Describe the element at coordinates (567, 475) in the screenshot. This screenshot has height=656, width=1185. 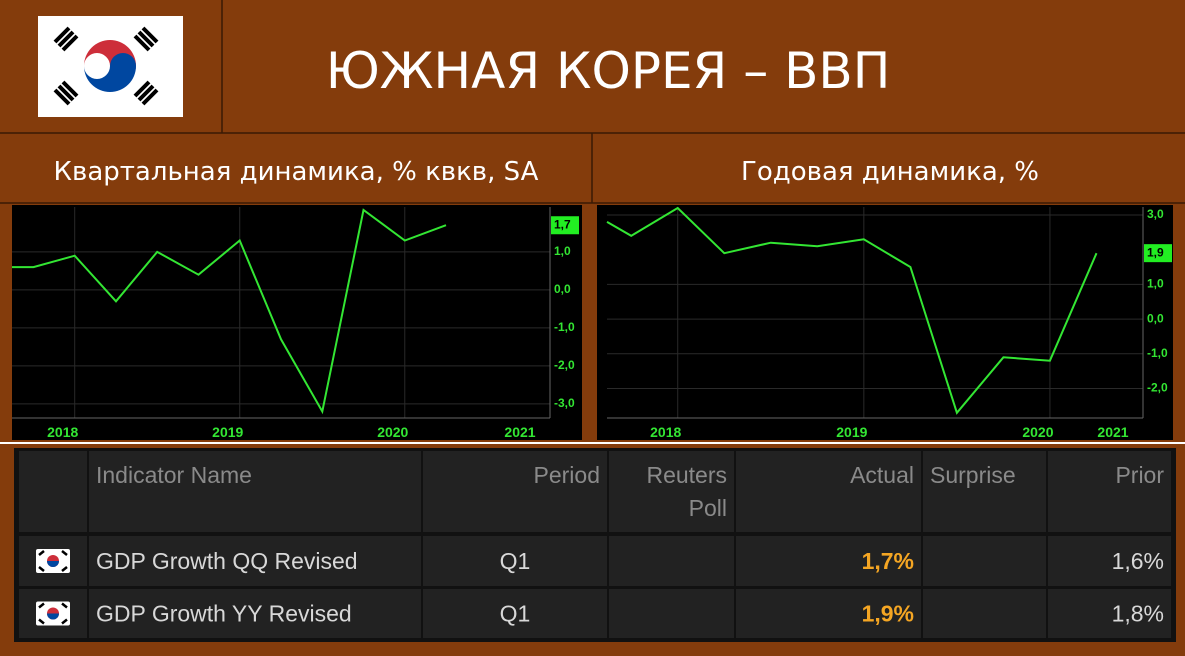
I see `column-header: Period` at that location.